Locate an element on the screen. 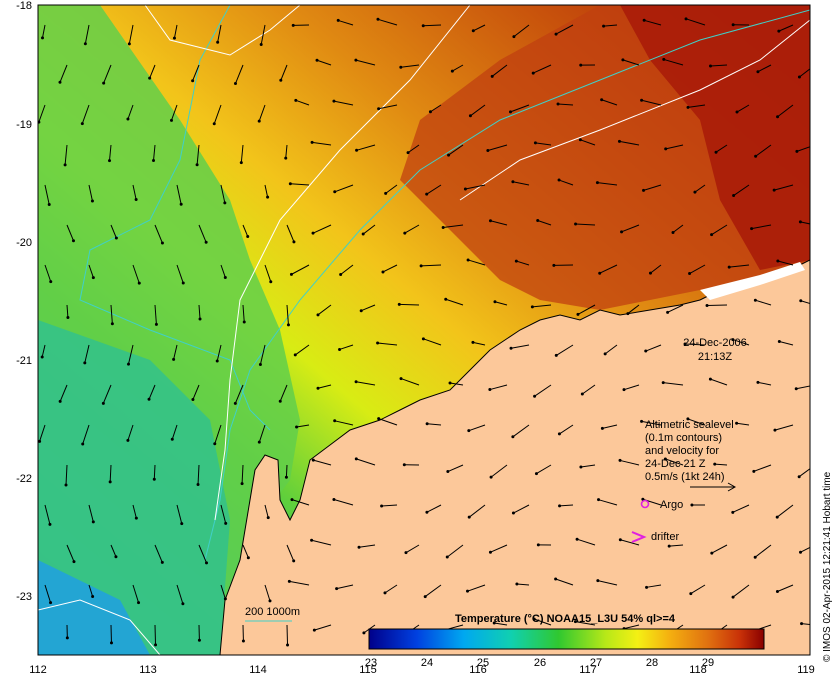 The width and height of the screenshot is (840, 680). cloud-patch is located at coordinates (752, 281).